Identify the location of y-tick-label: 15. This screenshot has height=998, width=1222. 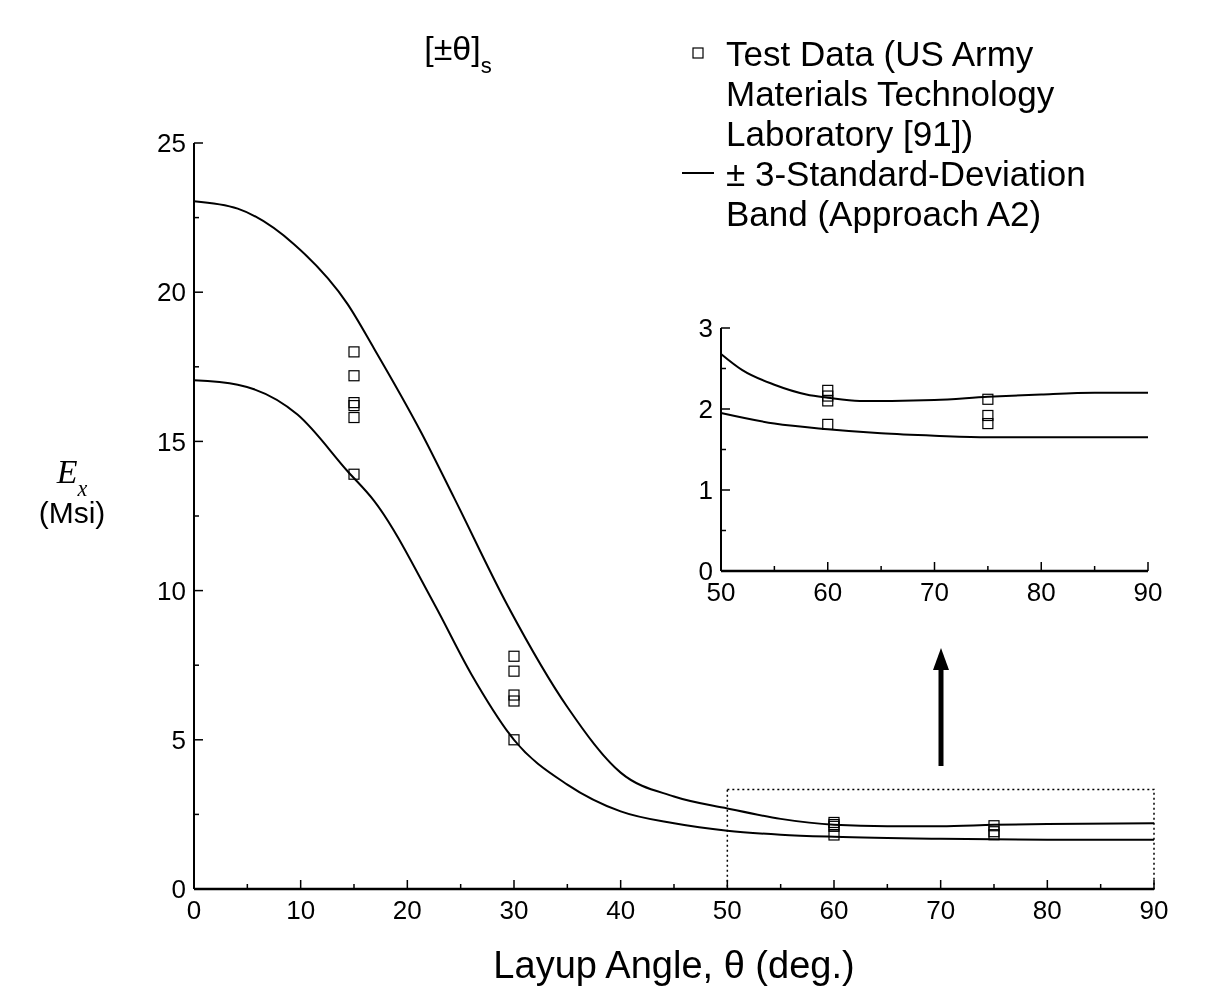
(171, 441).